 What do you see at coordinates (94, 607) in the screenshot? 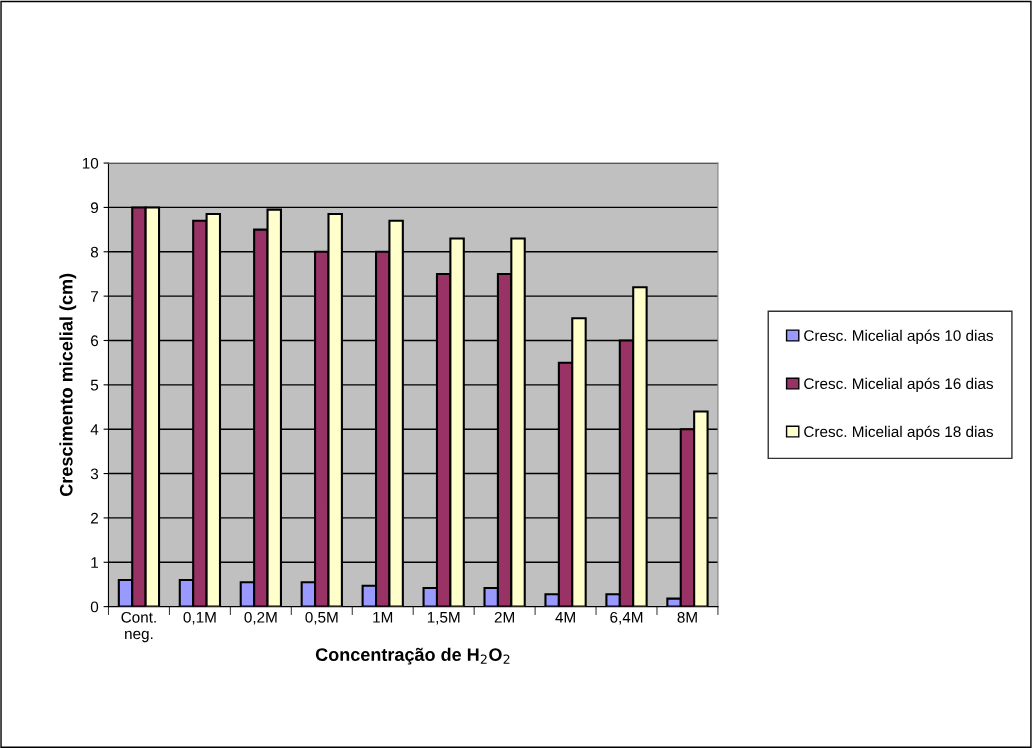
I see `y-tick-label: 0` at bounding box center [94, 607].